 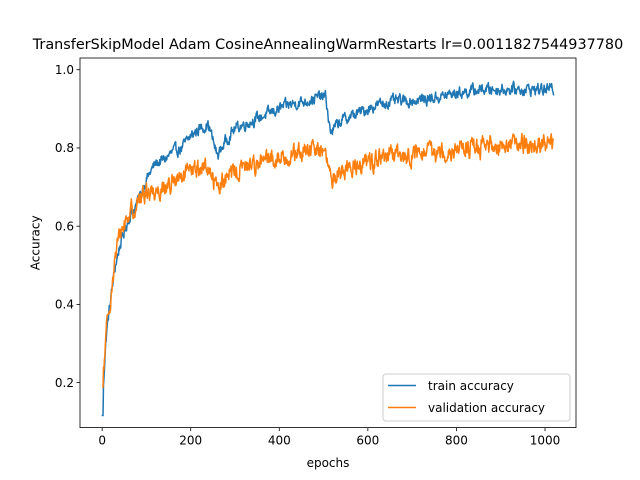 I want to click on y-tick-label: 0.8, so click(x=64, y=148).